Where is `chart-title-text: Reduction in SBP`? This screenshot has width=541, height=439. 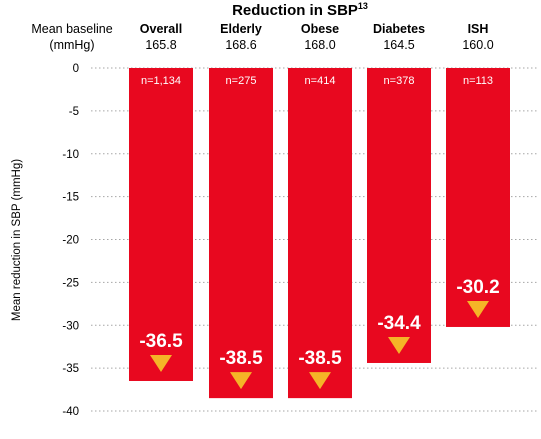
chart-title-text: Reduction in SBP is located at coordinates (295, 10).